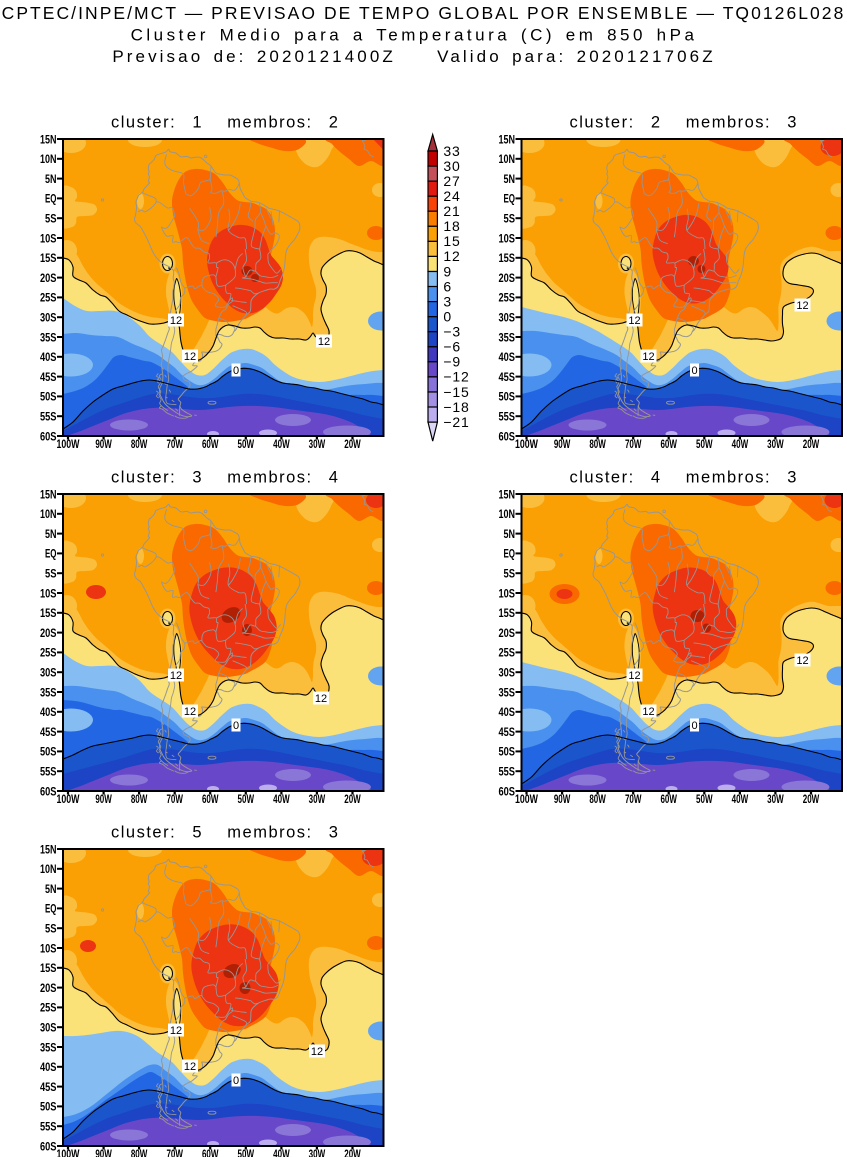 The width and height of the screenshot is (847, 1157). I want to click on svg-text: cluster: 2 membros: 3, so click(684, 123).